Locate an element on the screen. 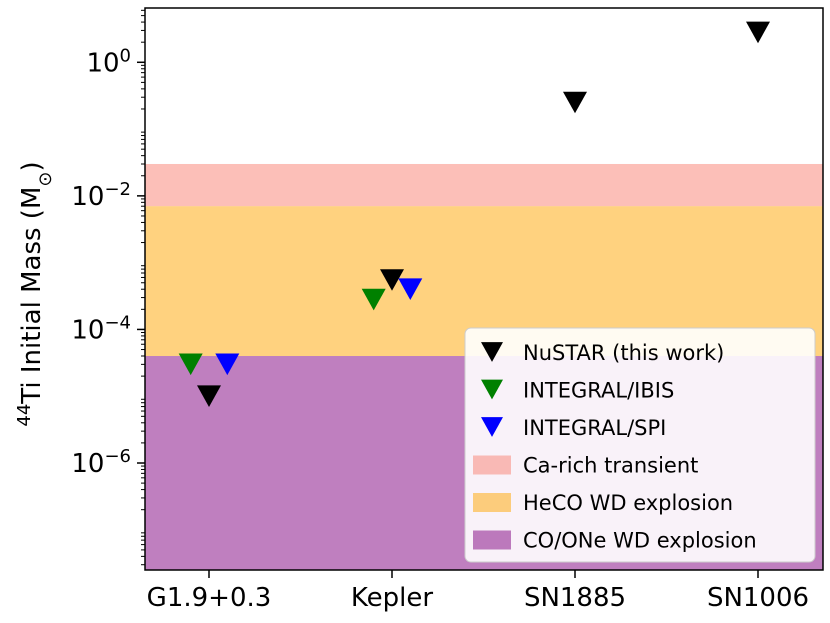 The height and width of the screenshot is (623, 830). legend-marker-nustar-this-work is located at coordinates (492, 352).